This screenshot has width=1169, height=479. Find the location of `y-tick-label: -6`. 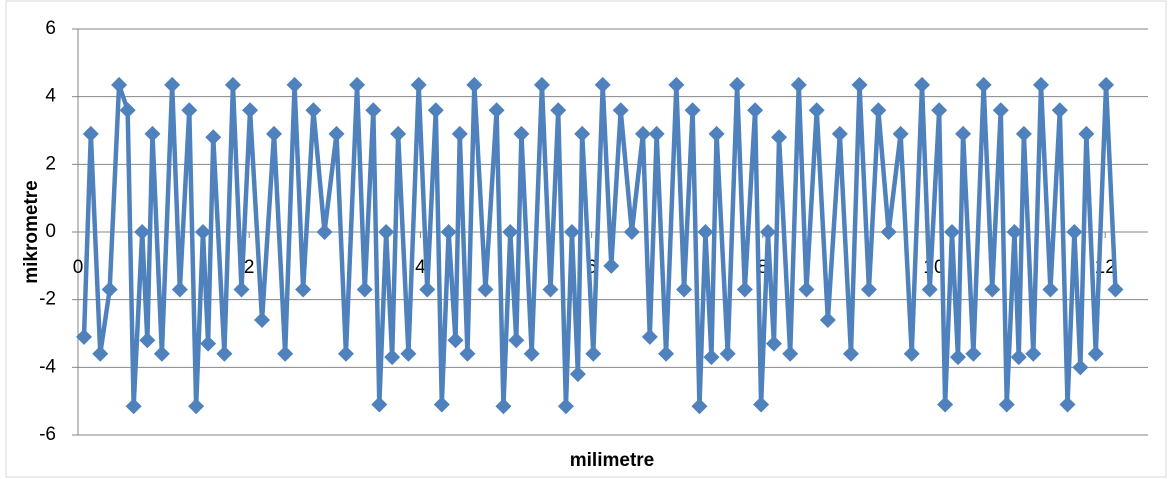

y-tick-label: -6 is located at coordinates (47, 434).